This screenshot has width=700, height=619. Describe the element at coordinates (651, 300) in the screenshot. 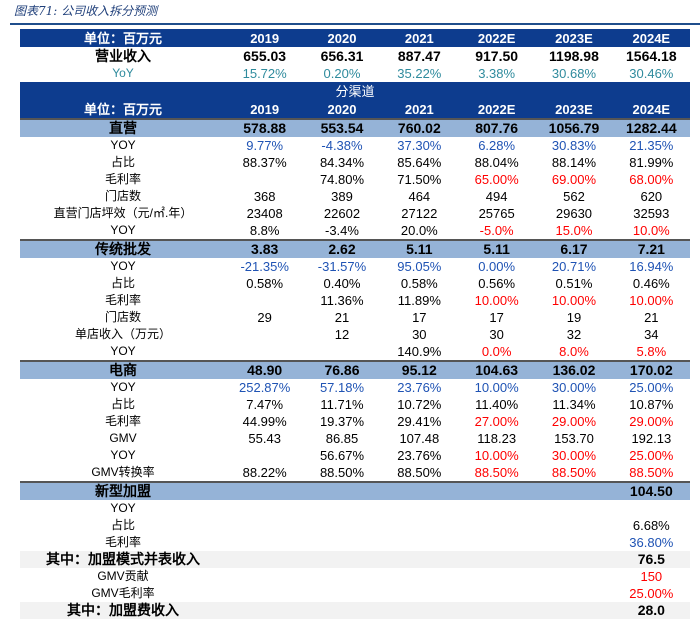

I see `table-cell: 10.00%` at that location.